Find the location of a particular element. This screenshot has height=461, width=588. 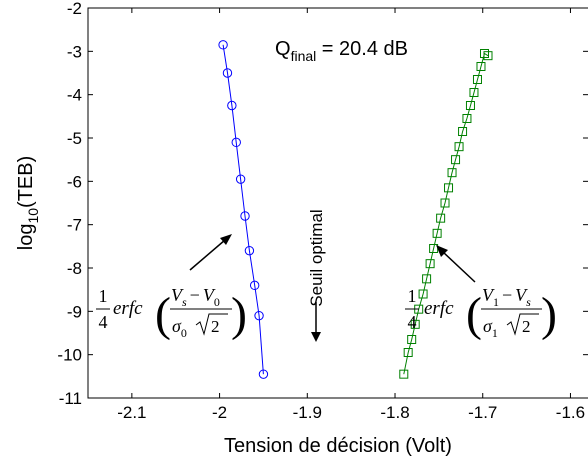

formula-left: 1 4 erfc ( Vs − V0 σ0 2 ) is located at coordinates (171, 313).